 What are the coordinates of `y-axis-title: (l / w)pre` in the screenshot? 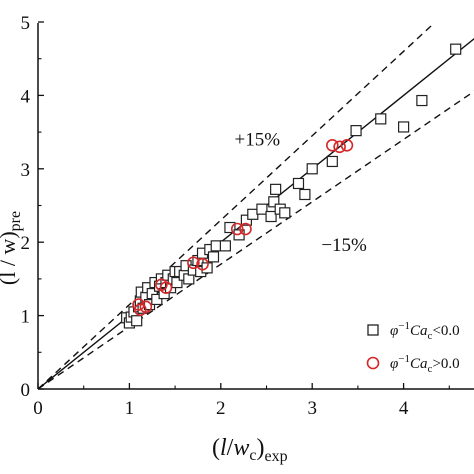 It's located at (12, 248).